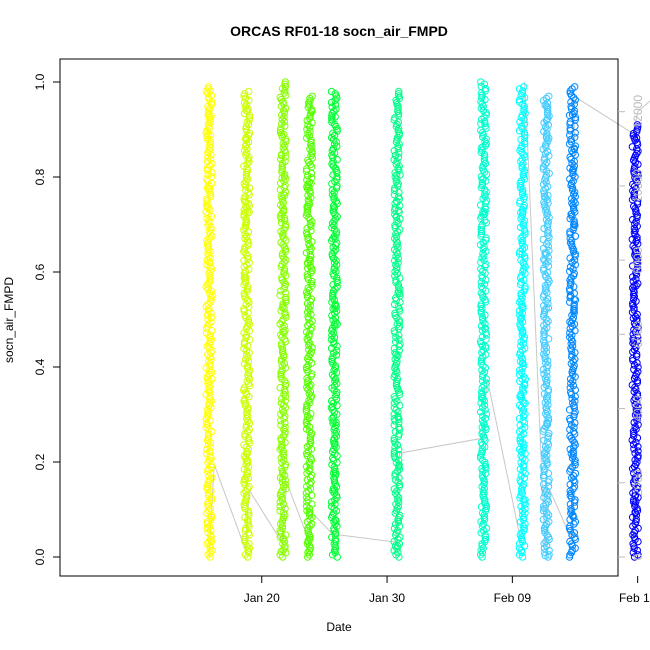 The width and height of the screenshot is (650, 650). I want to click on y2-tick-label: 4000, so click(638, 408).